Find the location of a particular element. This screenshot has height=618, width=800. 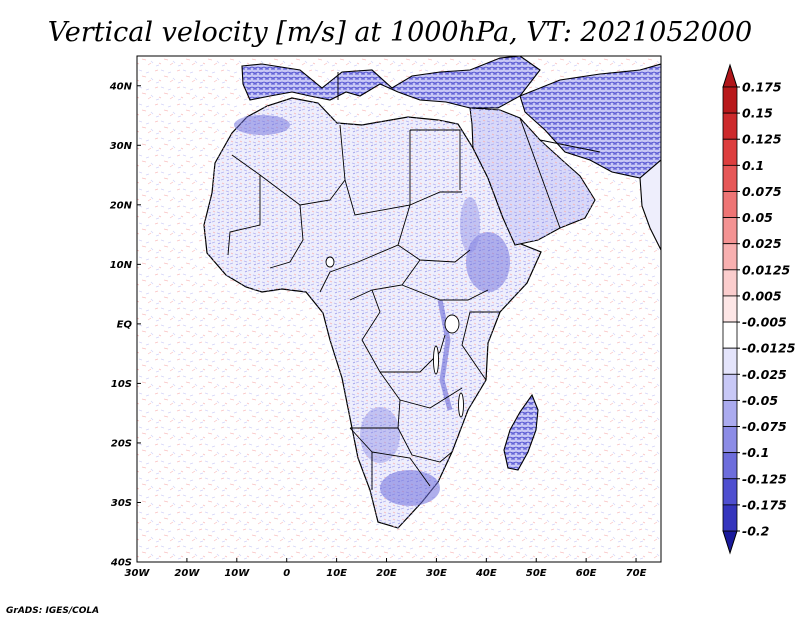

colorbar-label: -0.0125 is located at coordinates (769, 348).